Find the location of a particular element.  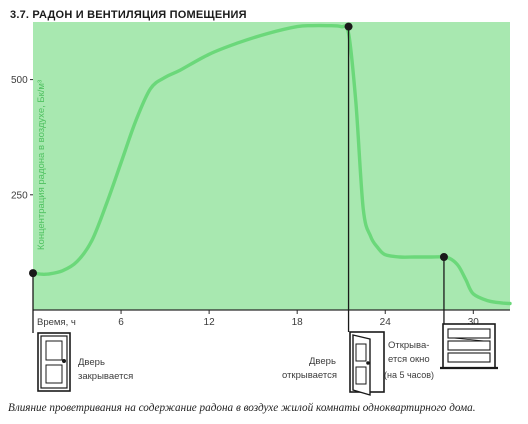

x-tick-label: 12 is located at coordinates (210, 322).